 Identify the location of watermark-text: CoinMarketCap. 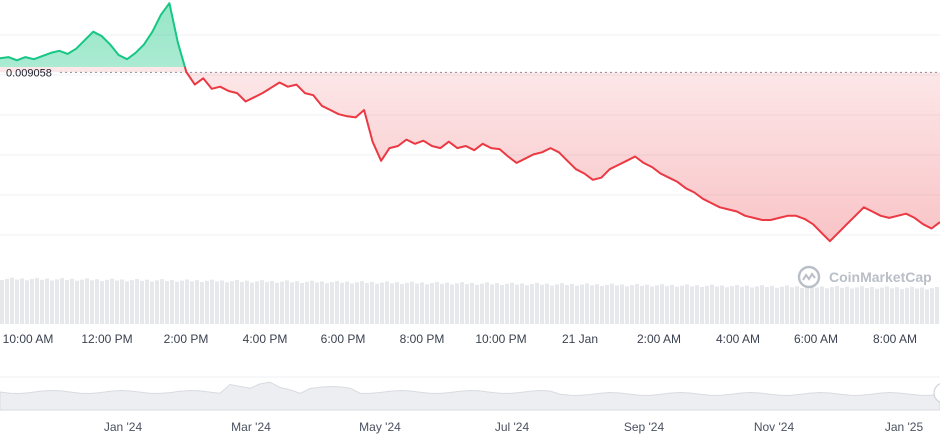
(880, 277).